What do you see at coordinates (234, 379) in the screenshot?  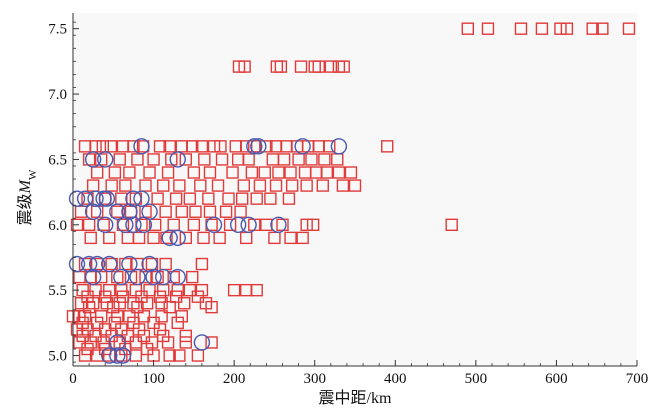 I see `x-tick-label: 200` at bounding box center [234, 379].